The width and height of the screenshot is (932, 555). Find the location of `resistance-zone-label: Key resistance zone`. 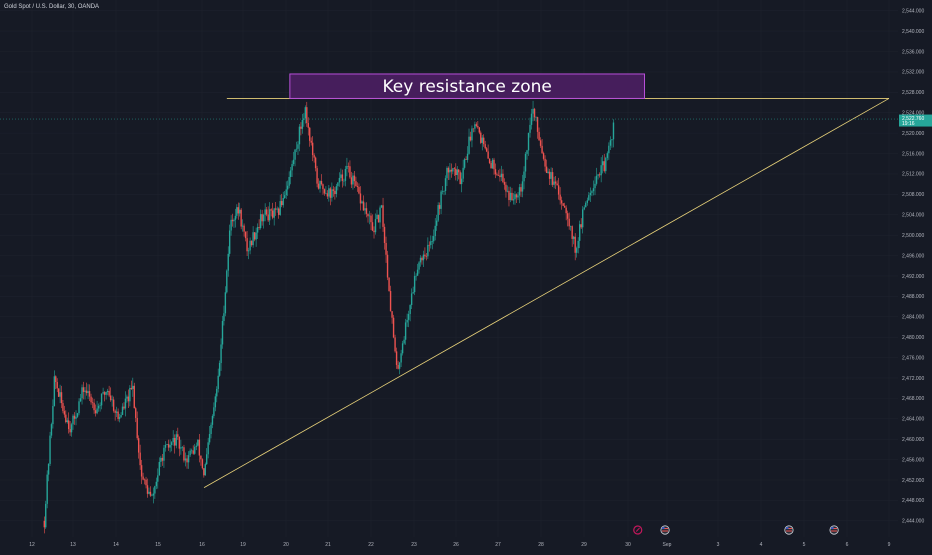

resistance-zone-label: Key resistance zone is located at coordinates (466, 87).